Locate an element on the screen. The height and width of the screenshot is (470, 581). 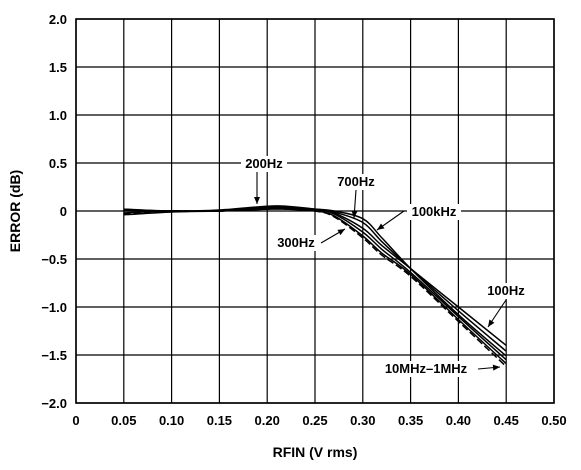
y-tick-label: −2.0 is located at coordinates (54, 403).